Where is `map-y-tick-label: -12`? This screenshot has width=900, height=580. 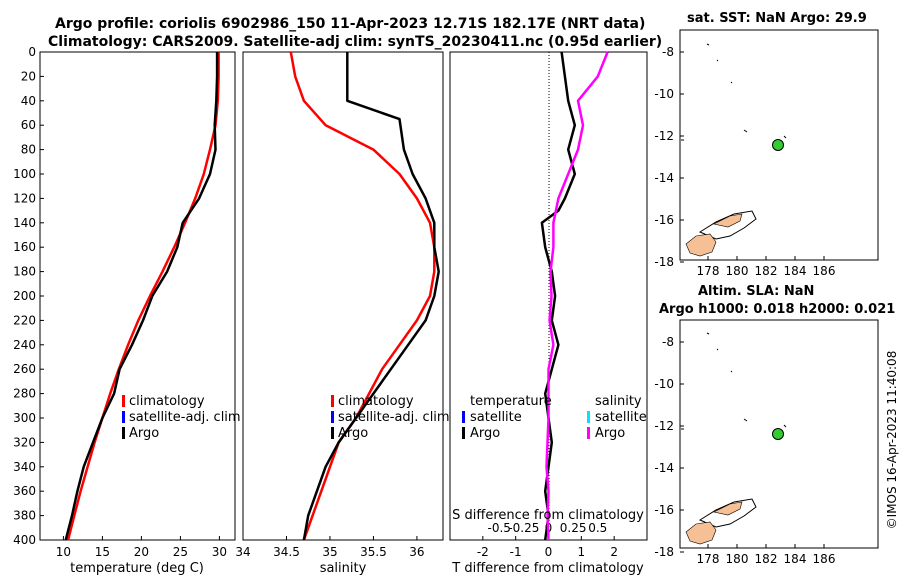 map-y-tick-label: -12 is located at coordinates (664, 136).